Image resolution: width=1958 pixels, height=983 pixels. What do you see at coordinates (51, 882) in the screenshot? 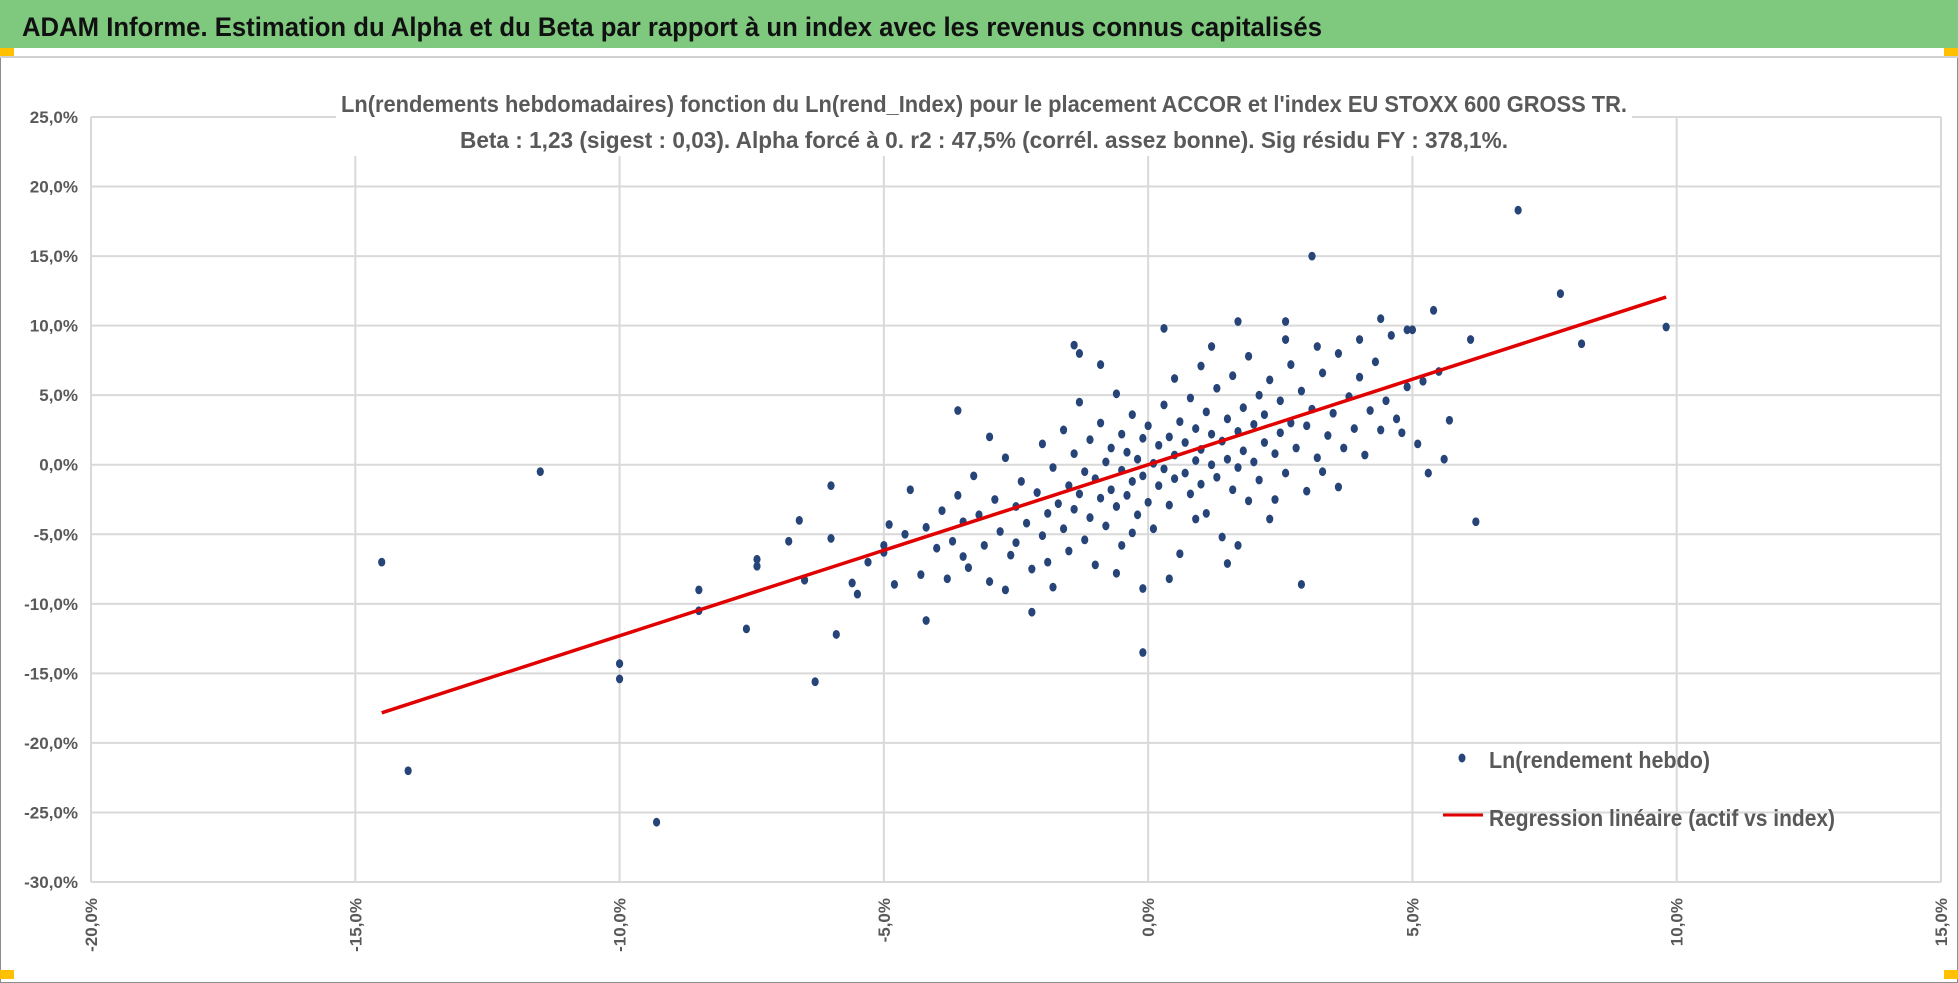
I see `y-tick-label: -30,0%` at bounding box center [51, 882].